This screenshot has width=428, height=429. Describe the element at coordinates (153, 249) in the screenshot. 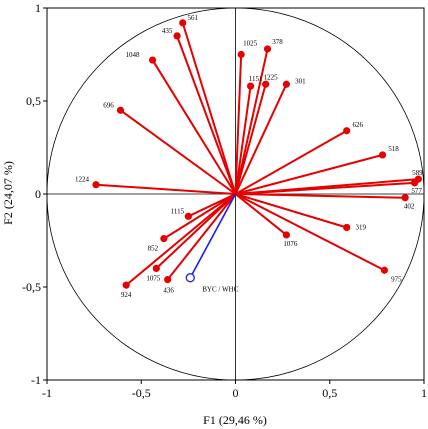

I see `point-label: 852` at that location.